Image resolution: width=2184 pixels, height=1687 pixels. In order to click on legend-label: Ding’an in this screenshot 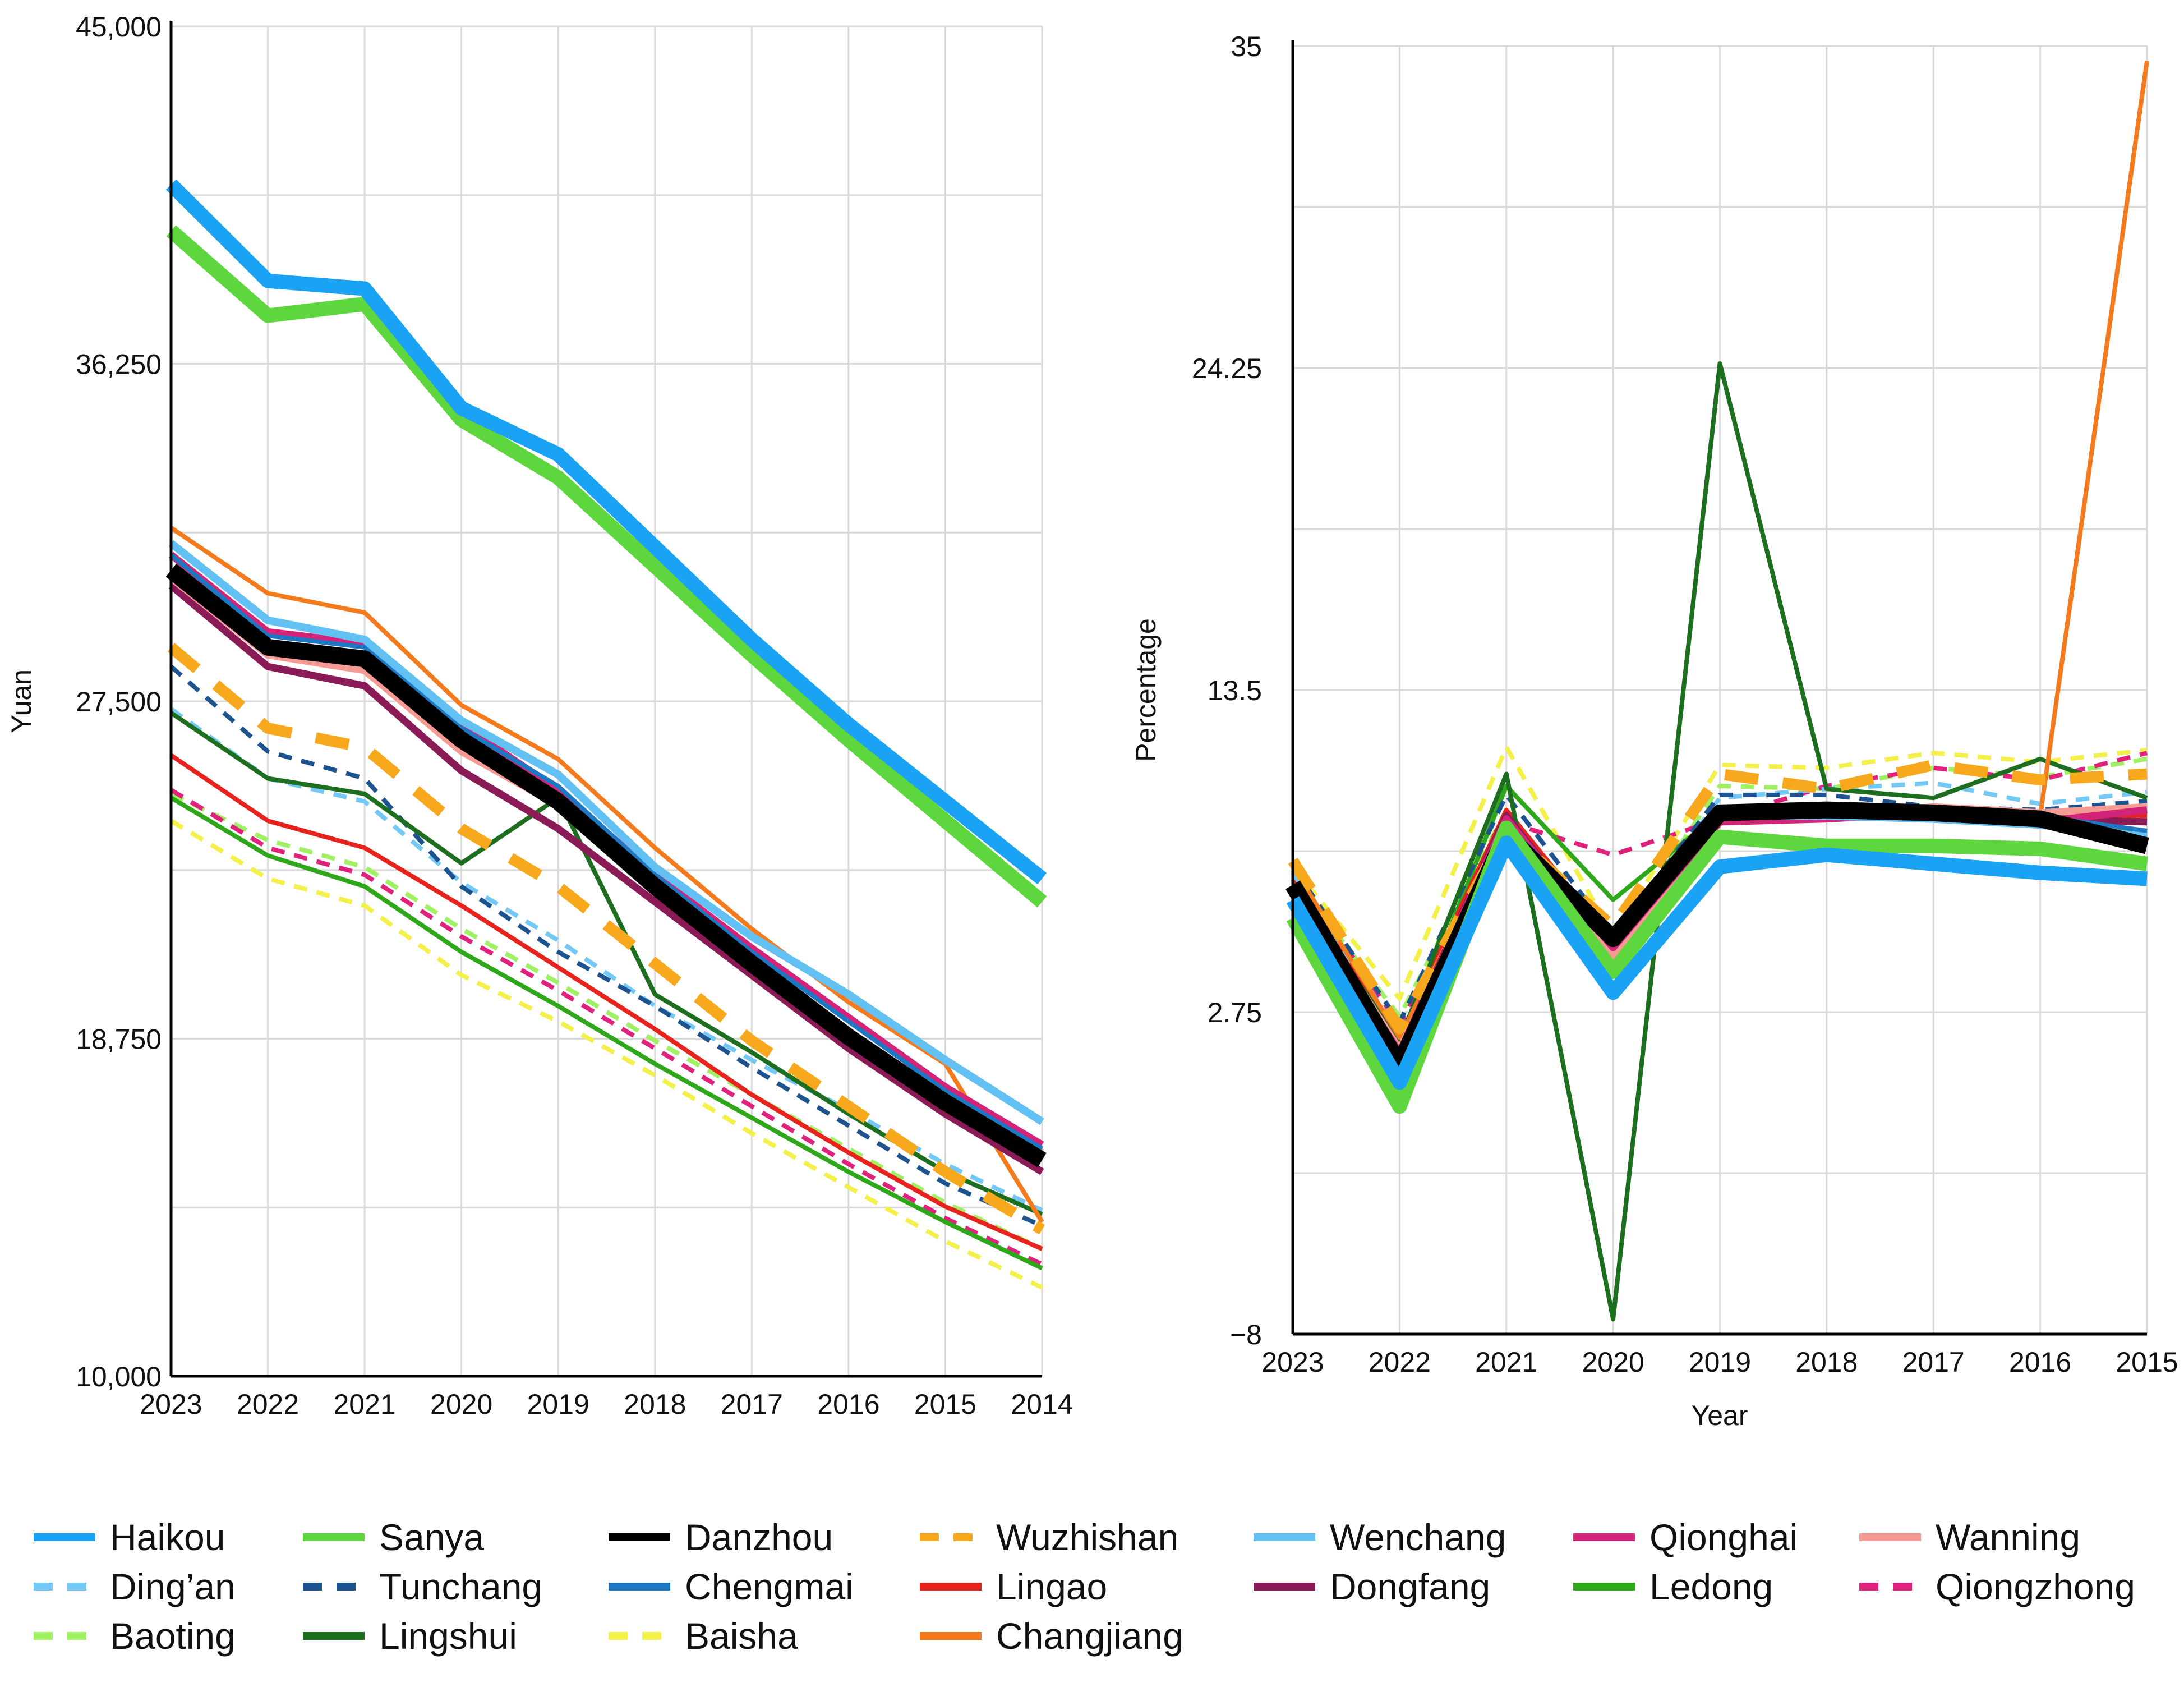, I will do `click(173, 1586)`.